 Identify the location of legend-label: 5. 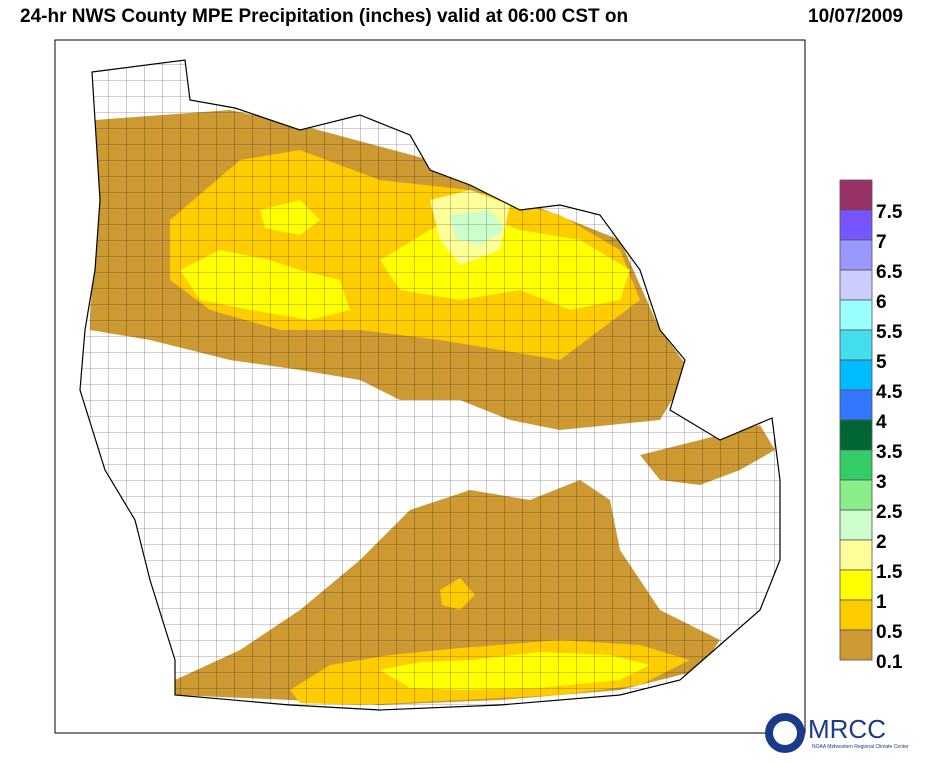
(881, 362).